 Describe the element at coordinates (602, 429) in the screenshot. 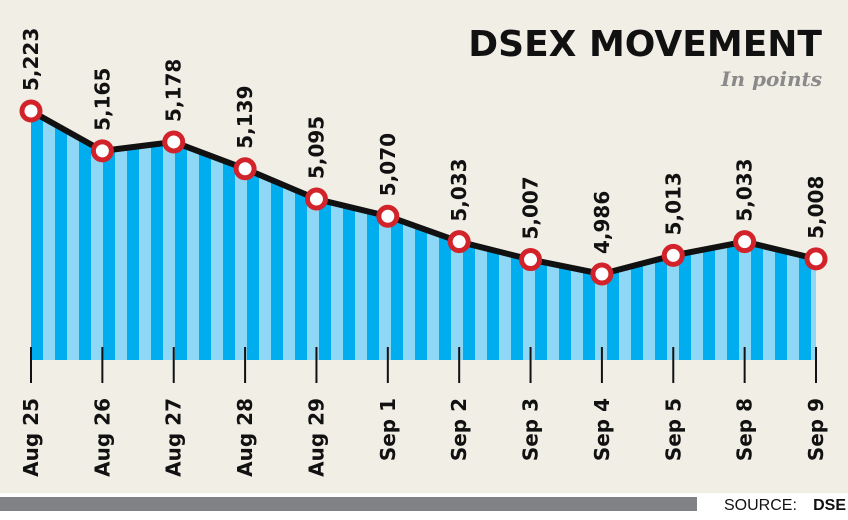

I see `x-tick-label: Sep 4` at that location.